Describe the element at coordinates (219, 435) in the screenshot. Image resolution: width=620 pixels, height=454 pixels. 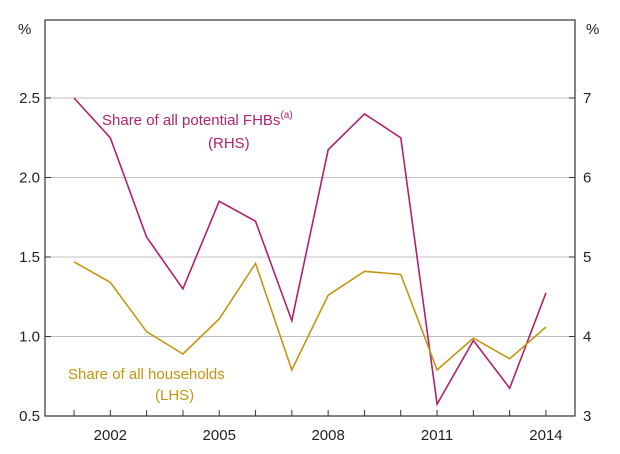
I see `x-tick-label: 2005` at that location.